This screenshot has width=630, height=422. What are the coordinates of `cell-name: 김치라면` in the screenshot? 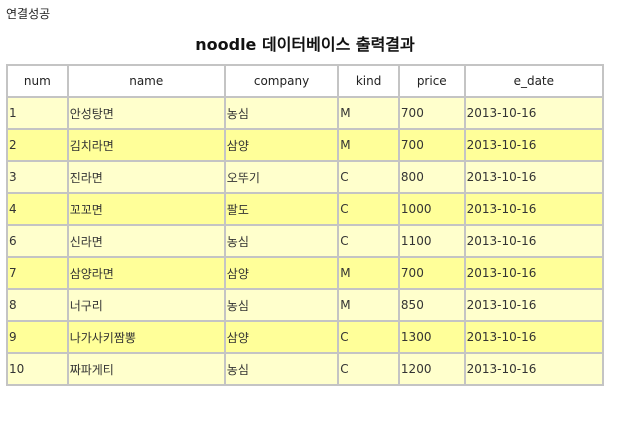 It's located at (146, 145).